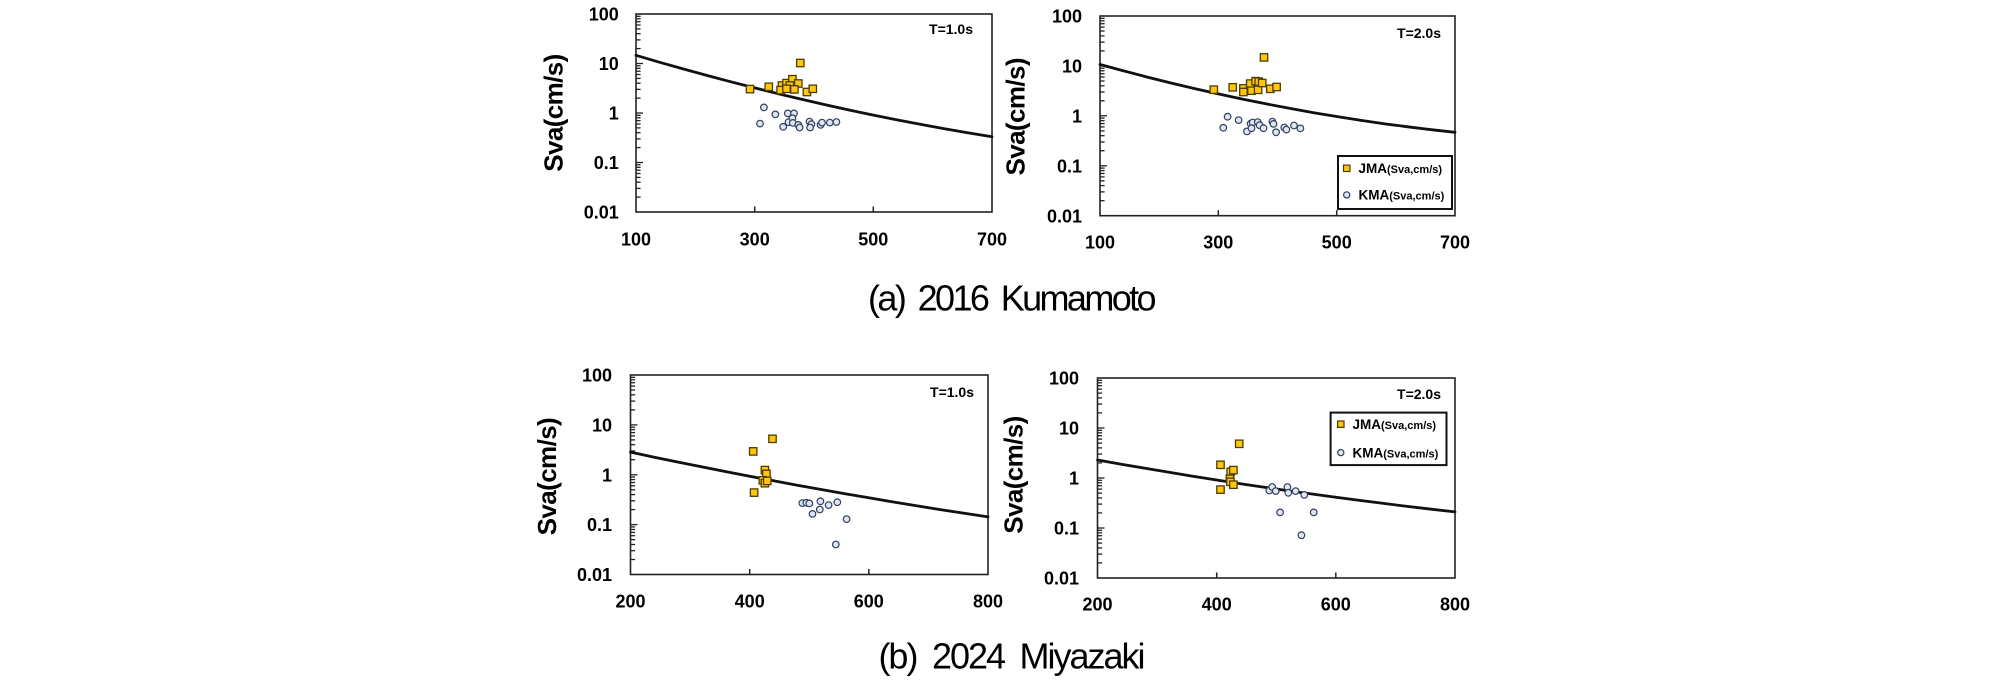 The width and height of the screenshot is (2008, 685). I want to click on svg-text: (b) 2024 Miyazaki, so click(1010, 656).